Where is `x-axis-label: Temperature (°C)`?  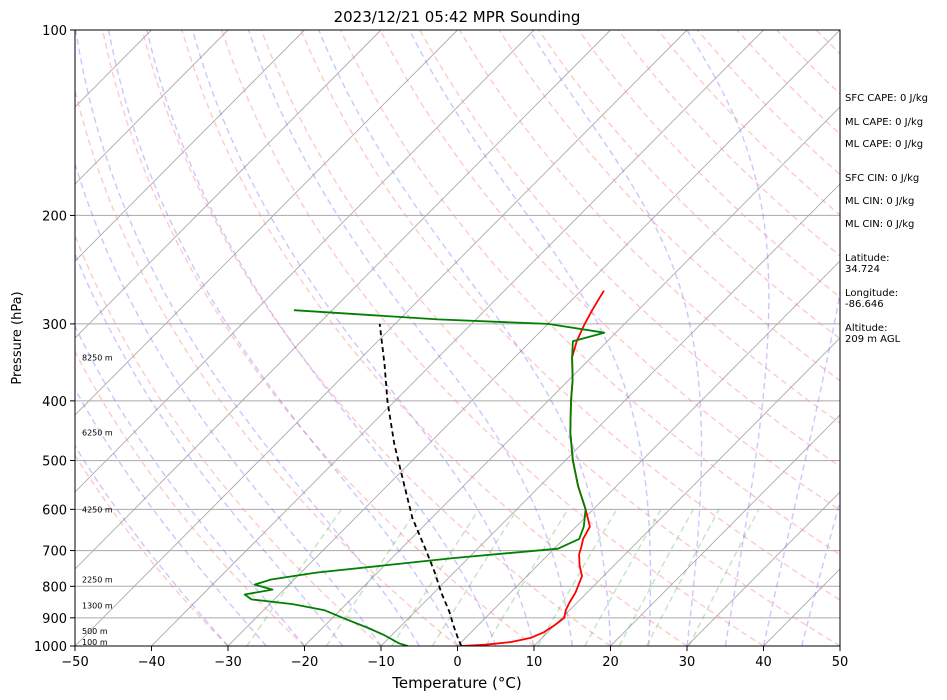
x-axis-label: Temperature (°C) is located at coordinates (456, 683).